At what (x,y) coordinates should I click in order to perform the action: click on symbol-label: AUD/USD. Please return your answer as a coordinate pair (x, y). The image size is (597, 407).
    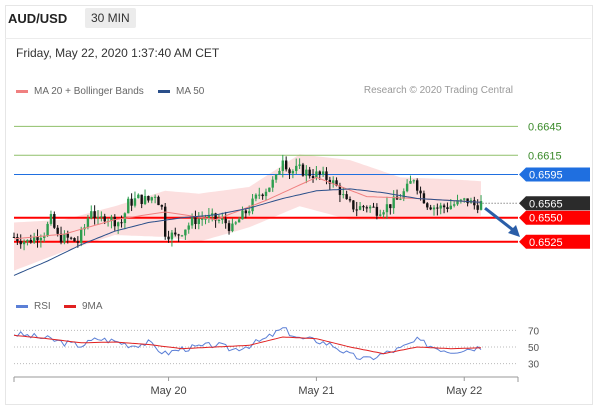
    Looking at the image, I should click on (38, 18).